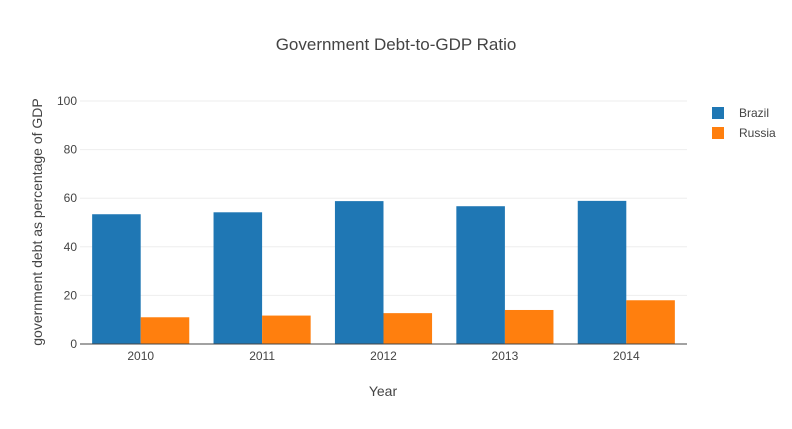 Image resolution: width=792 pixels, height=429 pixels. I want to click on legend-label-brazil: Brazil, so click(754, 113).